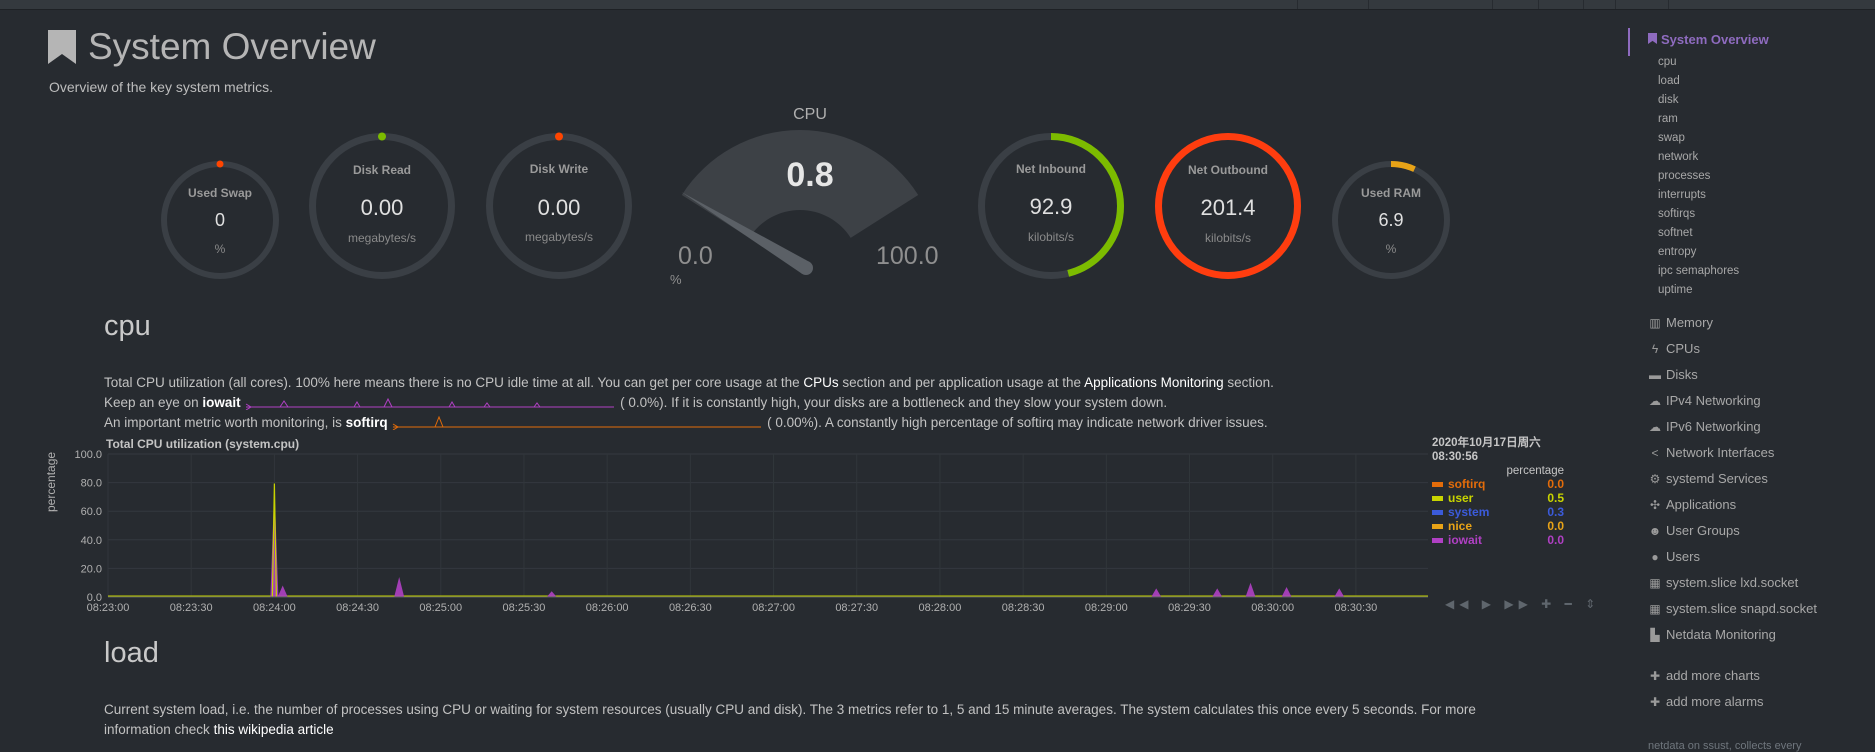 This screenshot has width=1875, height=752. What do you see at coordinates (1699, 271) in the screenshot?
I see `sidebar-subitem-ipc-semaphores: ipc semaphores` at bounding box center [1699, 271].